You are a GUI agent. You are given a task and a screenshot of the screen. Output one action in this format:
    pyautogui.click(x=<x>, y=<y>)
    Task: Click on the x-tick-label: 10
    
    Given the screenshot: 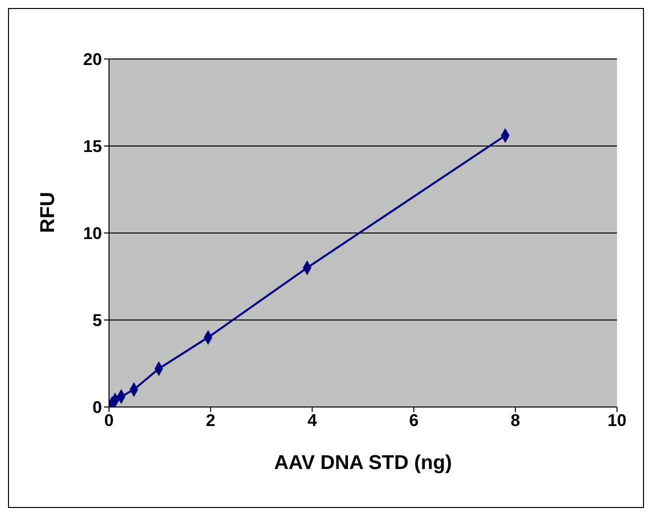 What is the action you would take?
    pyautogui.click(x=617, y=420)
    